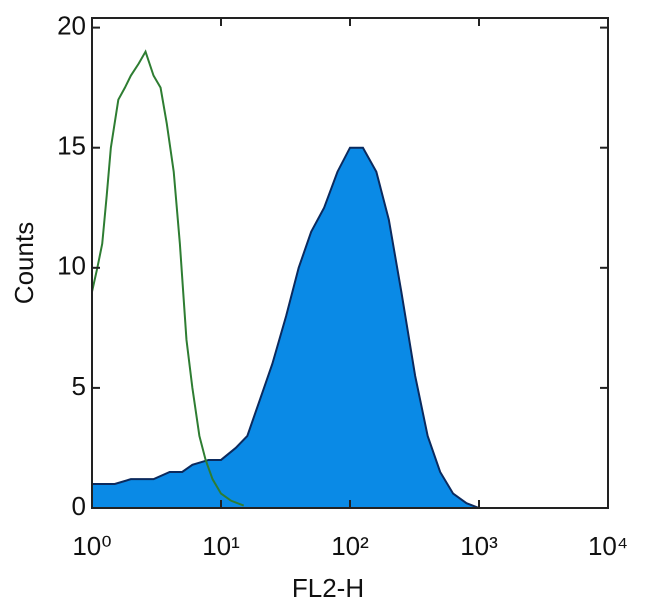 Image resolution: width=650 pixels, height=615 pixels. What do you see at coordinates (221, 546) in the screenshot?
I see `x-tick-label: 10¹` at bounding box center [221, 546].